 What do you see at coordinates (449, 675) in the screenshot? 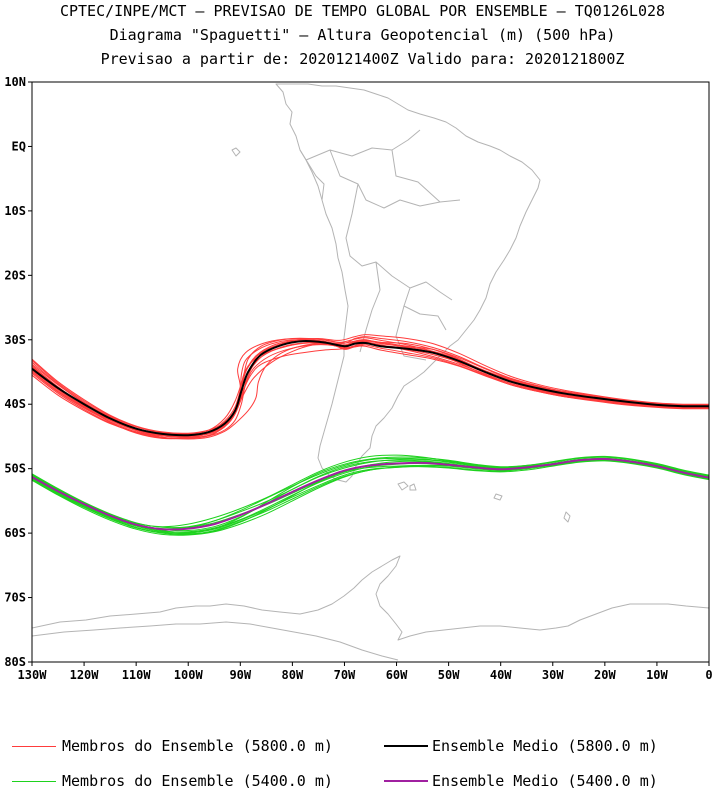
I see `lon-tick-label: 50W` at bounding box center [449, 675].